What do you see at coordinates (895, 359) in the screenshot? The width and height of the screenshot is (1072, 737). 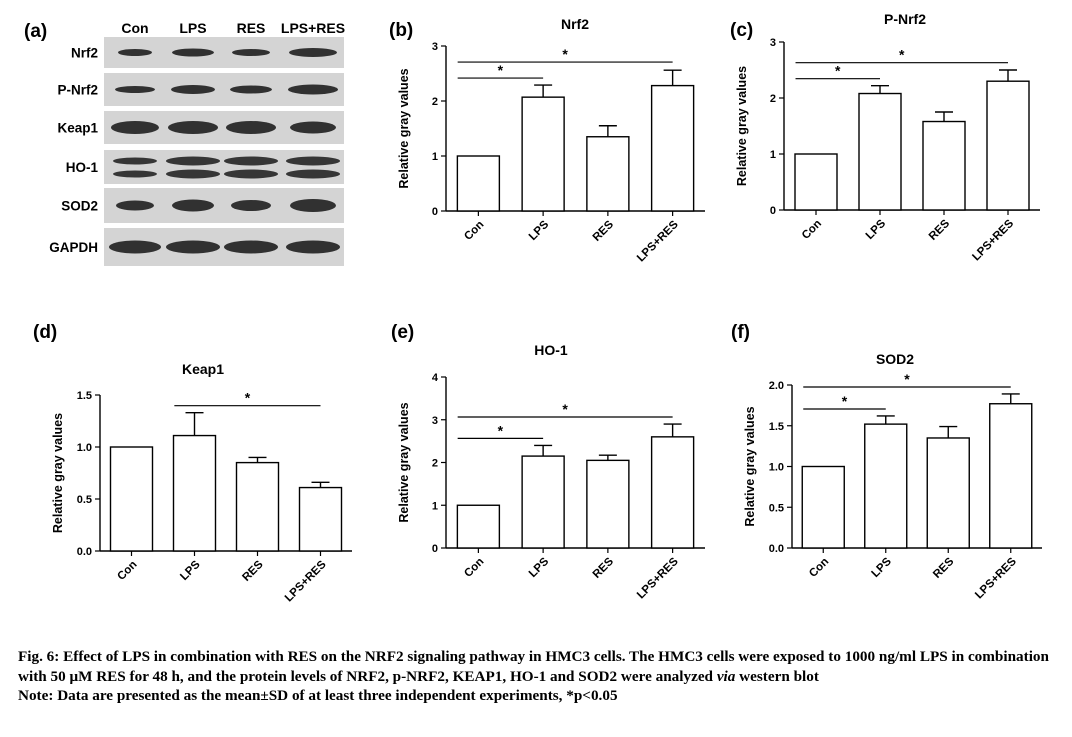 I see `chart-title: SOD2` at bounding box center [895, 359].